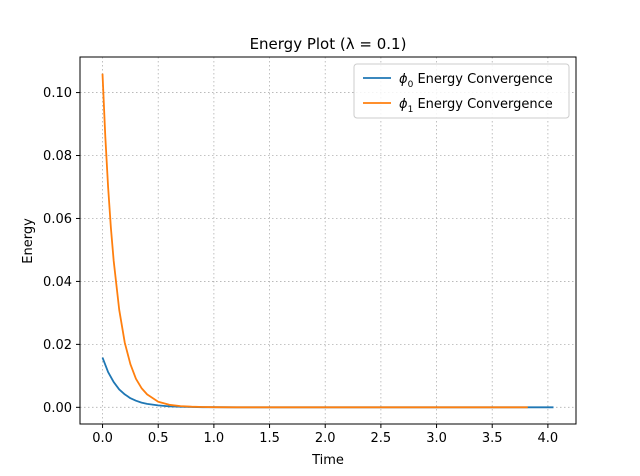 This screenshot has width=640, height=476. Describe the element at coordinates (57, 219) in the screenshot. I see `y-tick-label: 0.06` at that location.